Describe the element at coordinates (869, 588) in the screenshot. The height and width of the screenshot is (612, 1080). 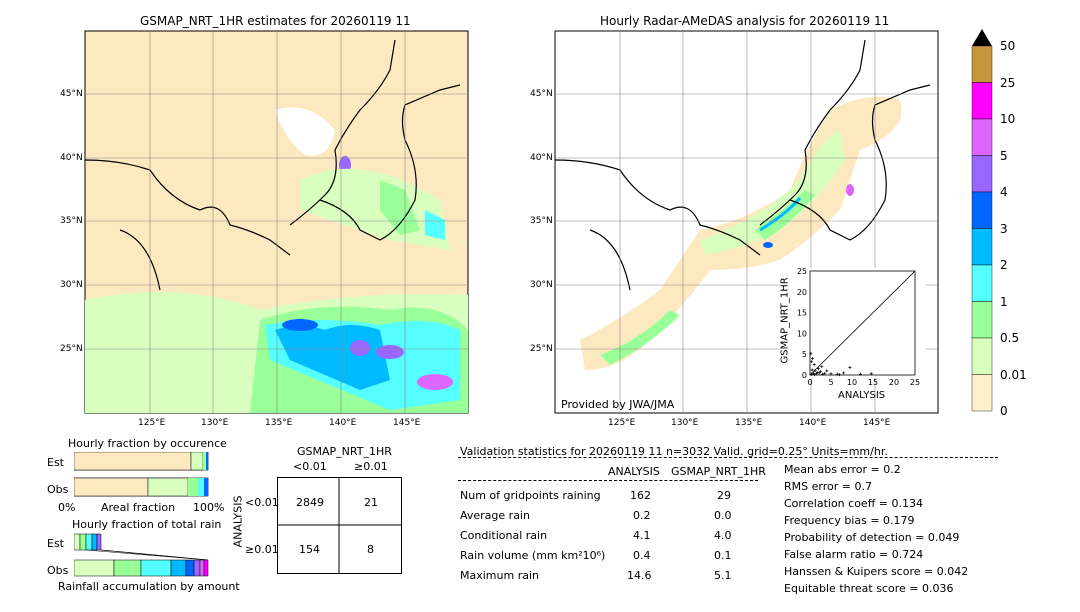
I see `score-7: Equitable threat score = 0.036` at that location.